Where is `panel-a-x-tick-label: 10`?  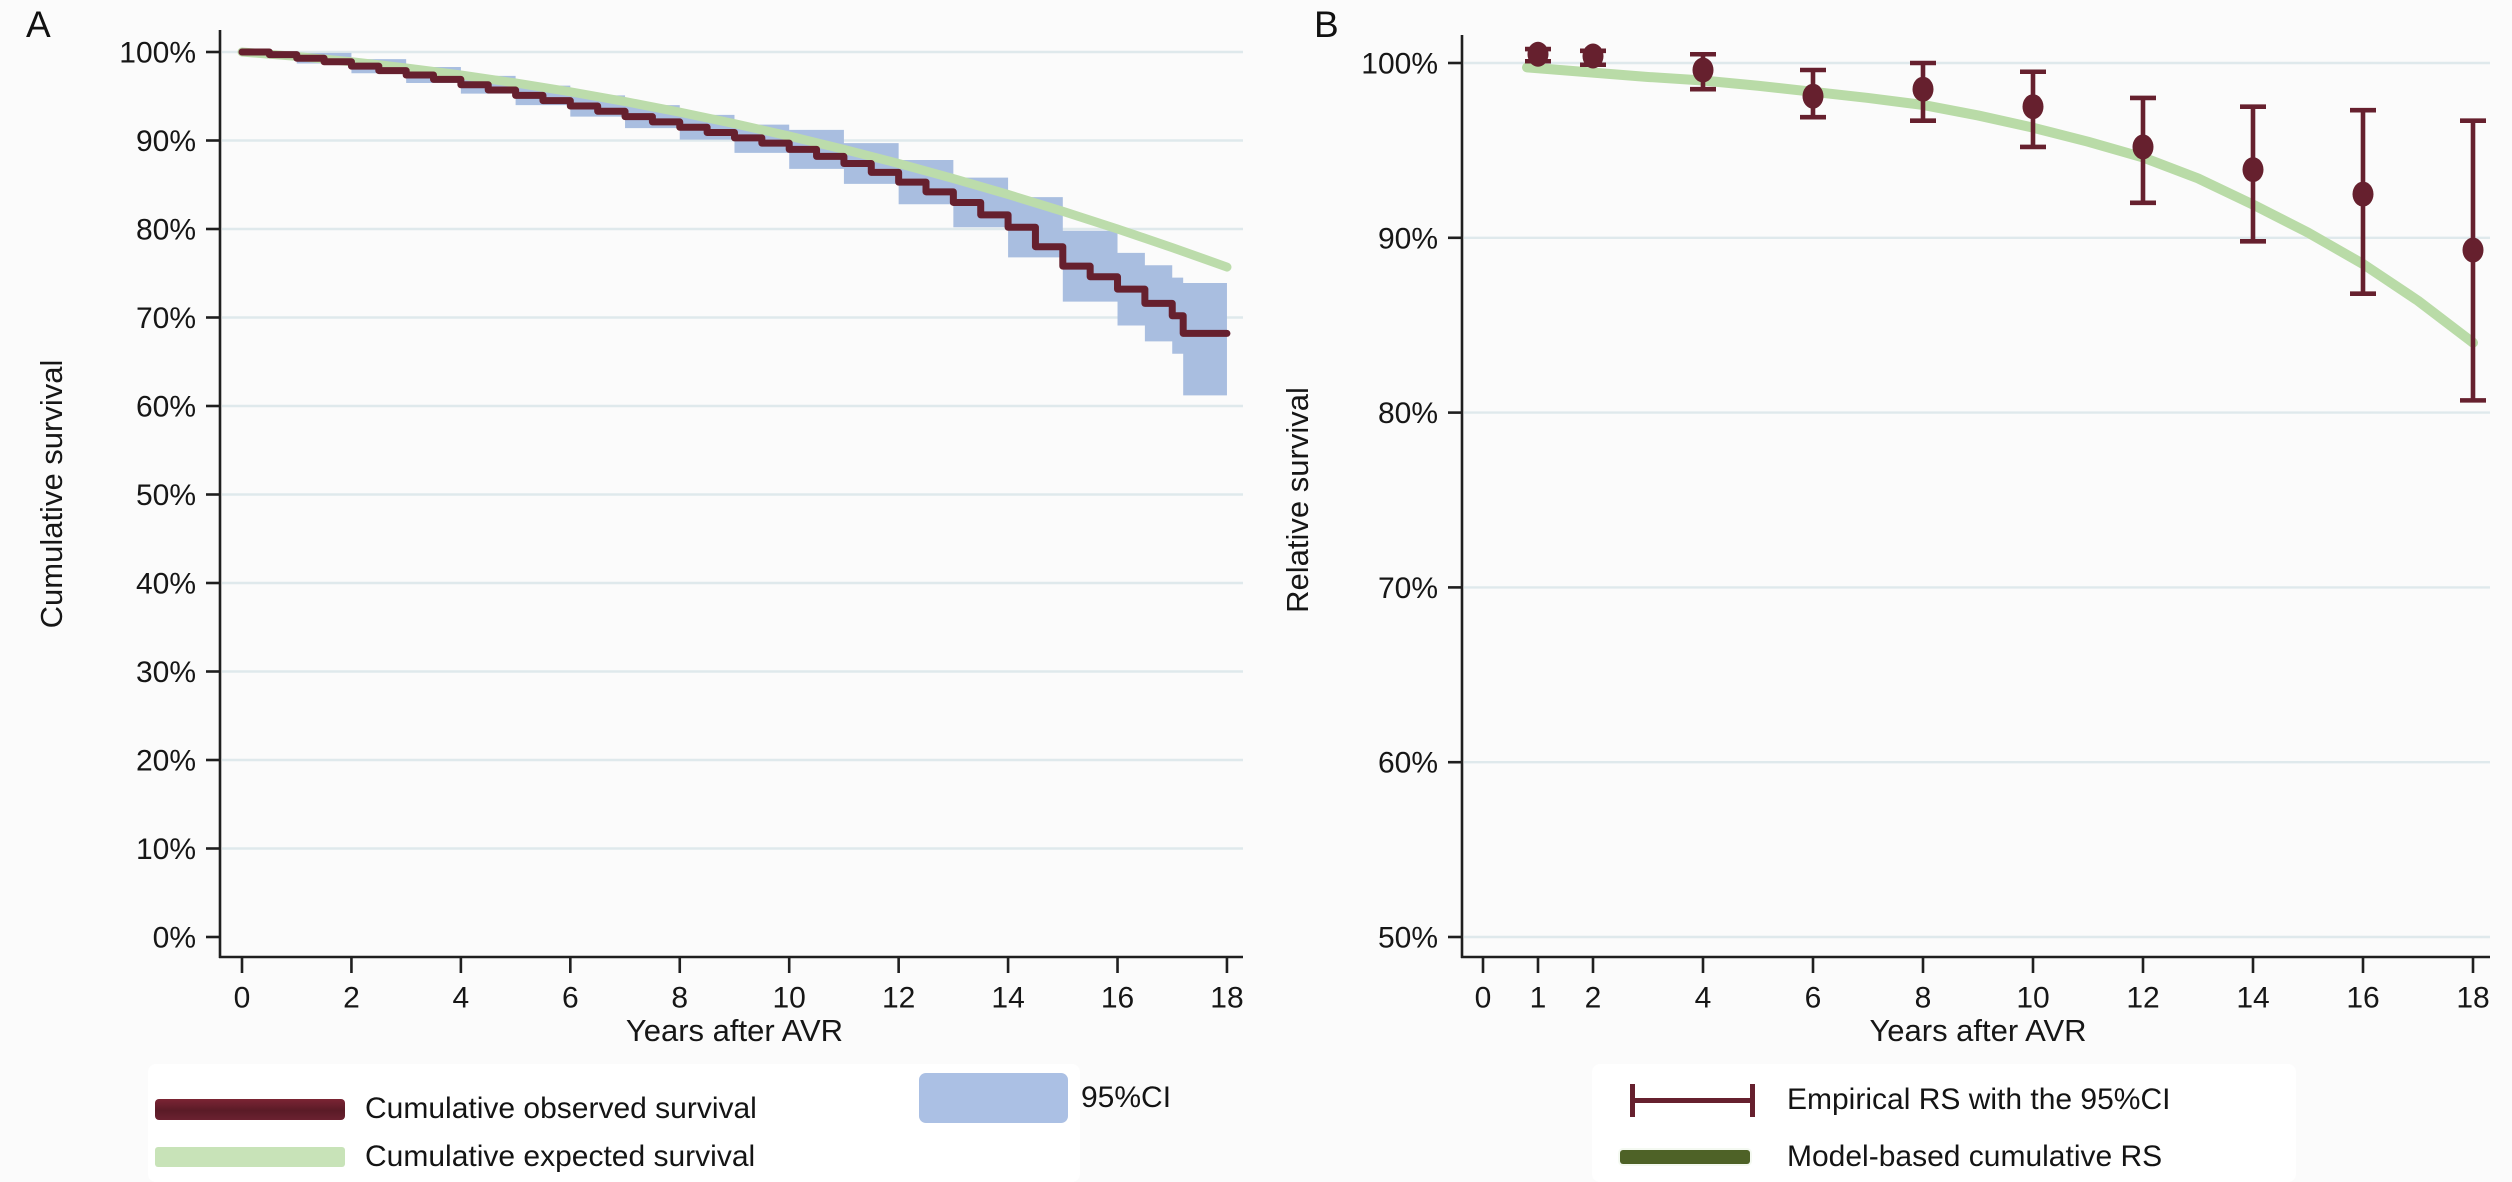 panel-a-x-tick-label: 10 is located at coordinates (789, 998).